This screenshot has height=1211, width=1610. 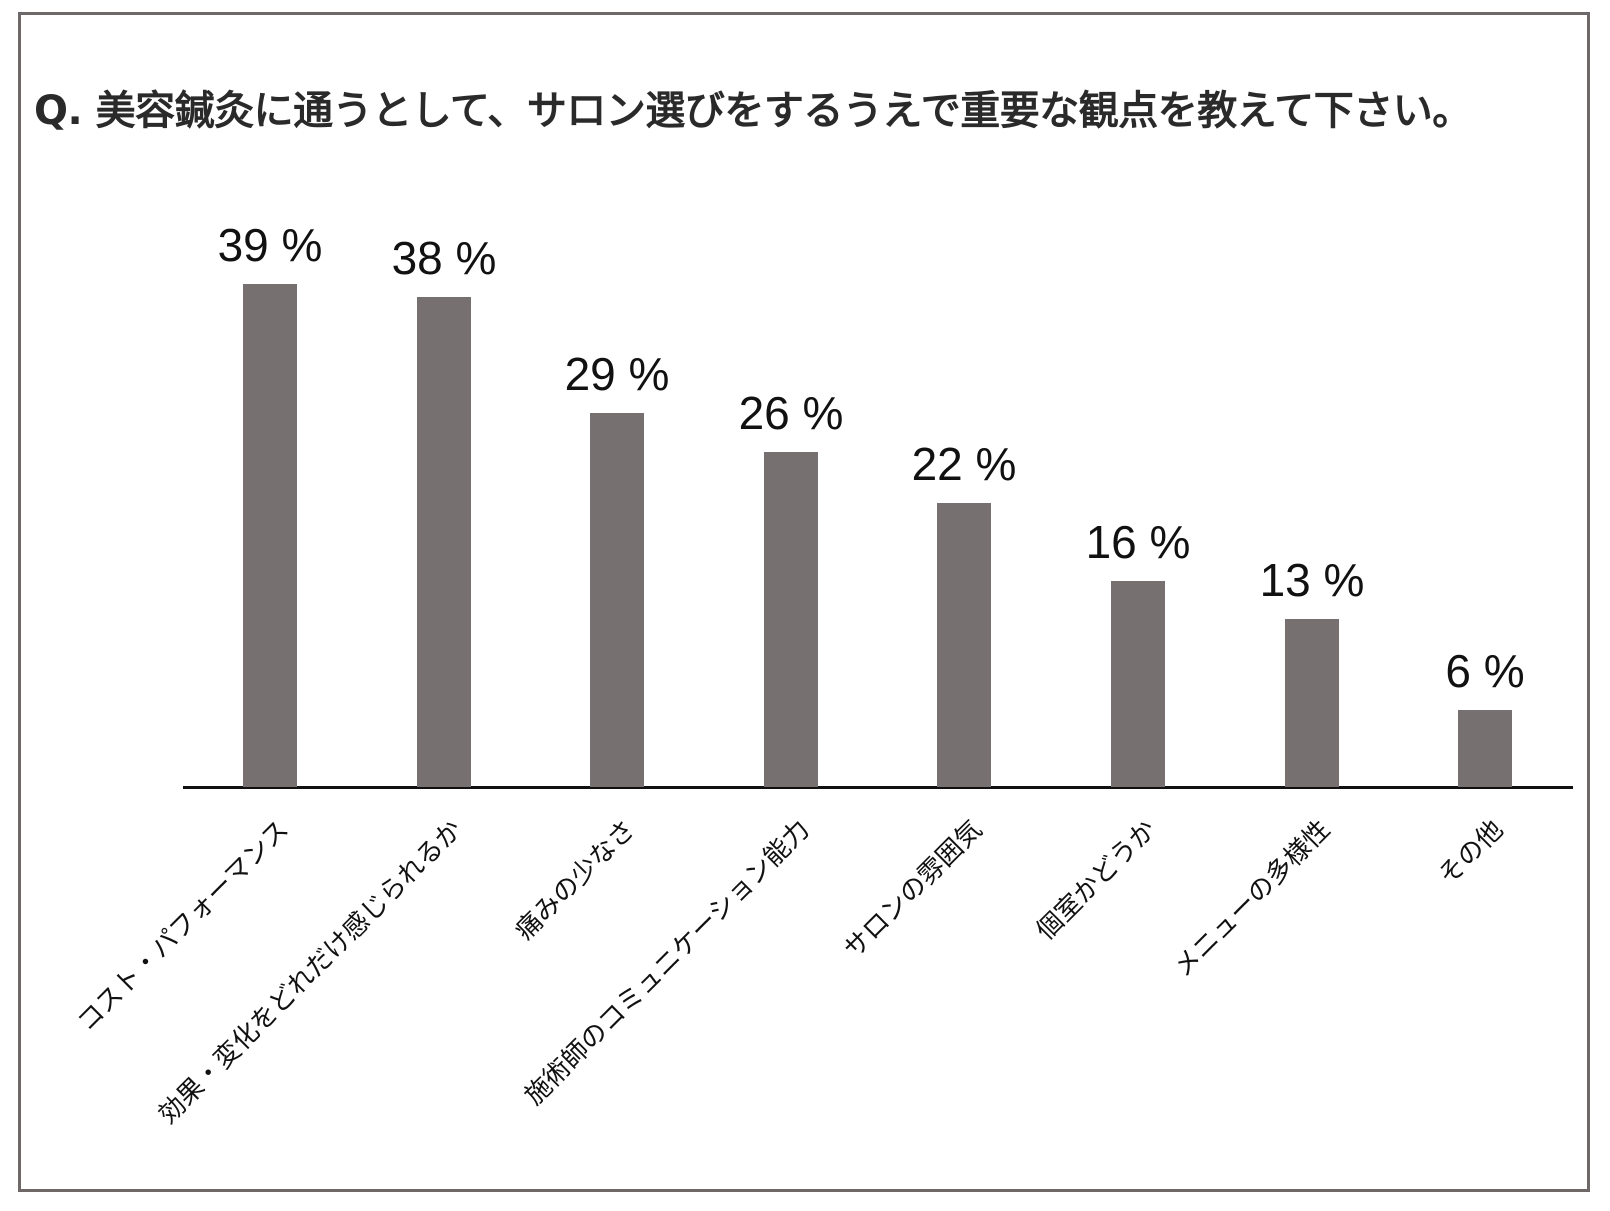 What do you see at coordinates (617, 374) in the screenshot?
I see `bar-value-label: 29 %` at bounding box center [617, 374].